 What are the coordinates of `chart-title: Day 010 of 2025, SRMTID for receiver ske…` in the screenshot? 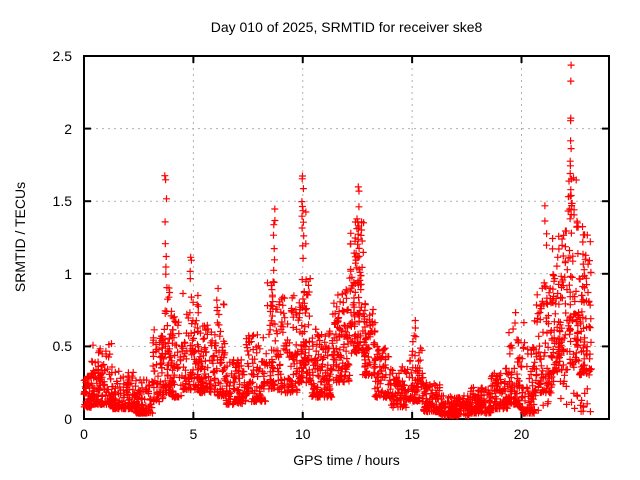 It's located at (346, 27).